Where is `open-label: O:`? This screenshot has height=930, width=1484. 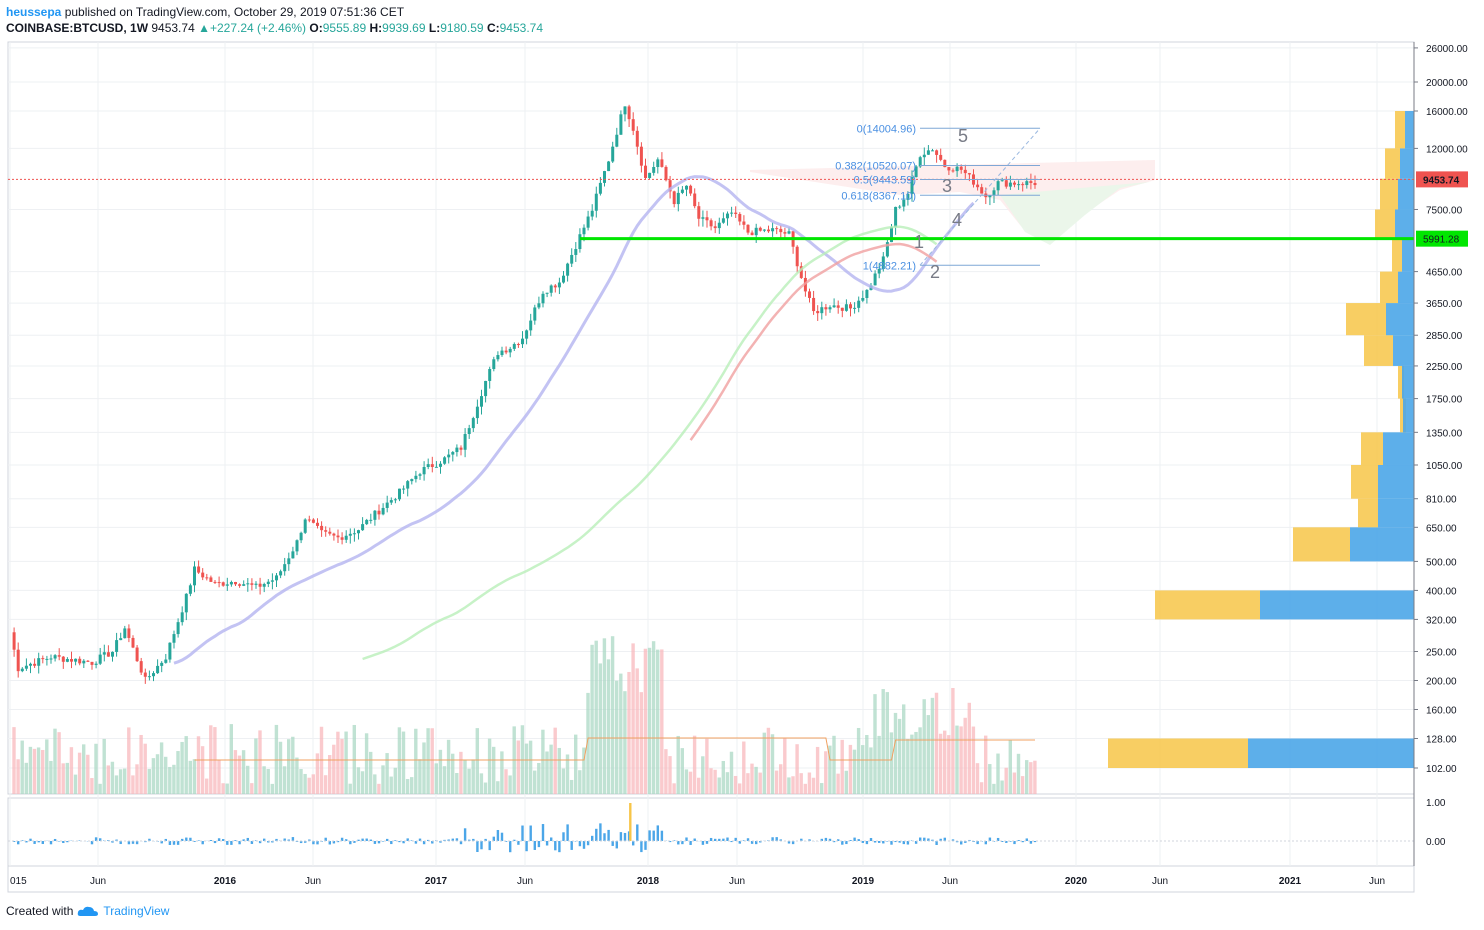 open-label: O: is located at coordinates (316, 28).